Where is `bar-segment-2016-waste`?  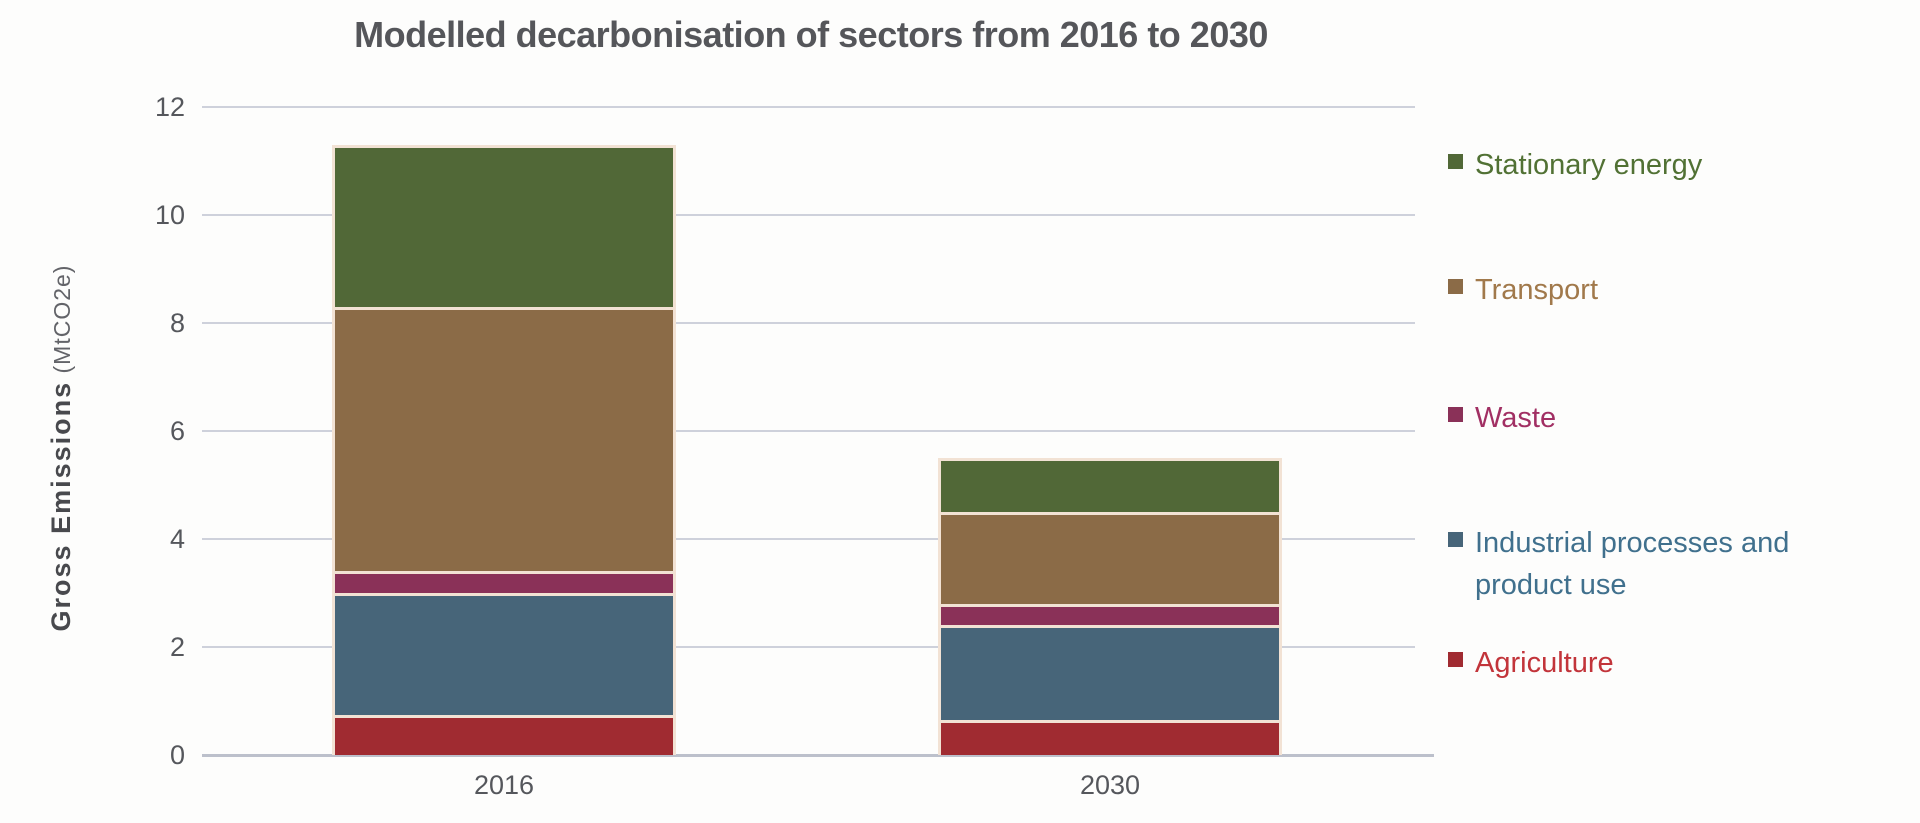
bar-segment-2016-waste is located at coordinates (504, 582).